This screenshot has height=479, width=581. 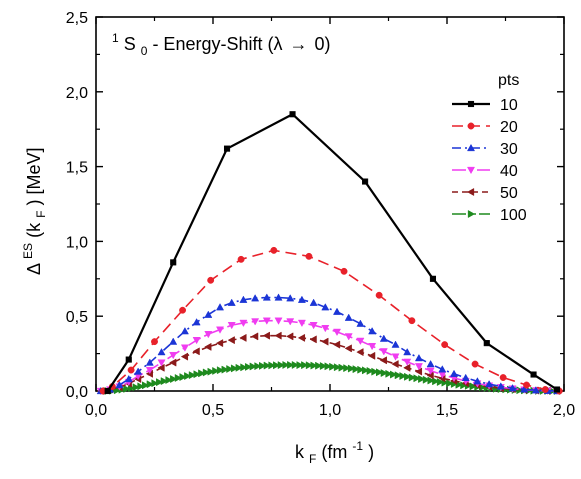 What do you see at coordinates (115, 38) in the screenshot?
I see `annotation-superscript: 1` at bounding box center [115, 38].